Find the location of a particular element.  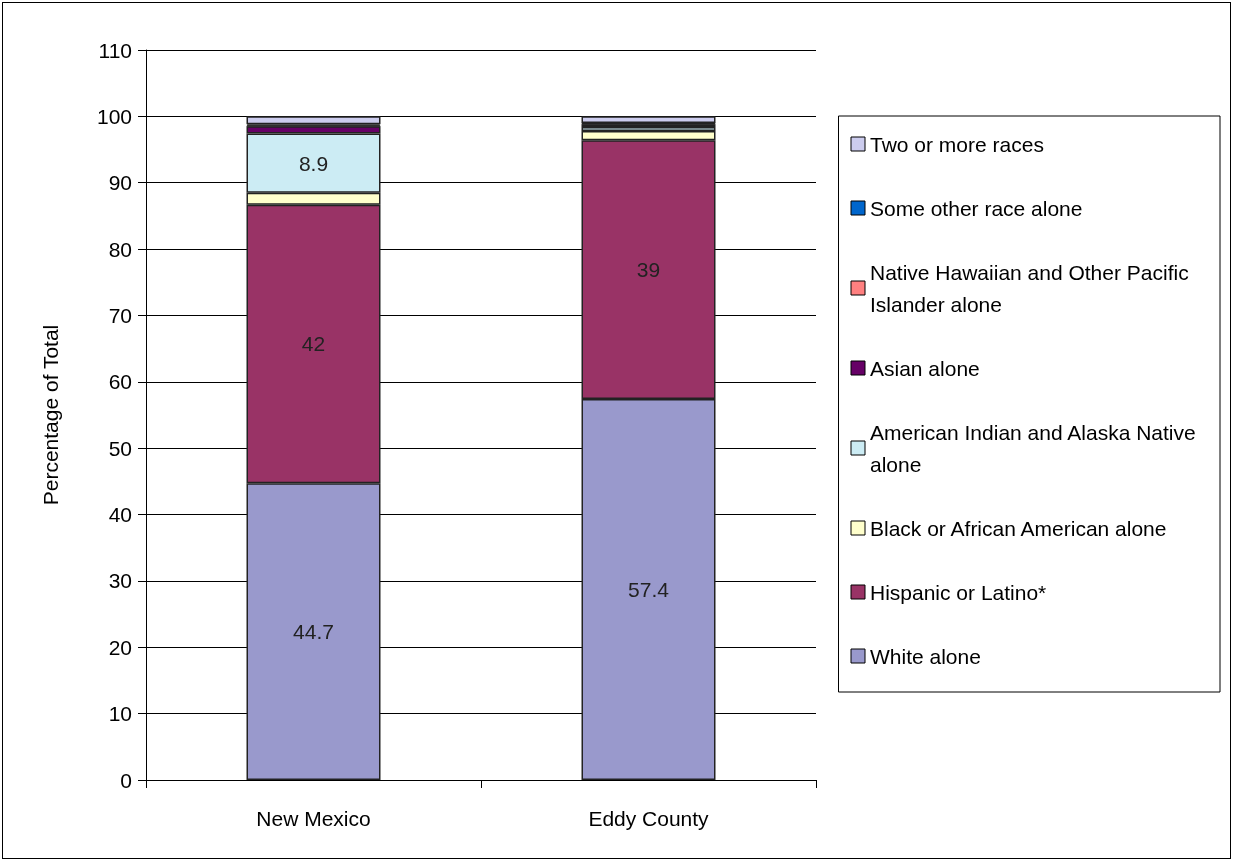

y-tick-label: 100 is located at coordinates (114, 116).